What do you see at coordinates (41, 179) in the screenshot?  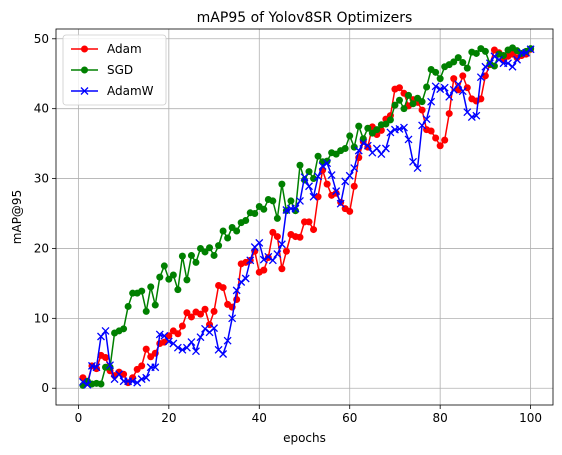 I see `y-tick-label: 30` at bounding box center [41, 179].